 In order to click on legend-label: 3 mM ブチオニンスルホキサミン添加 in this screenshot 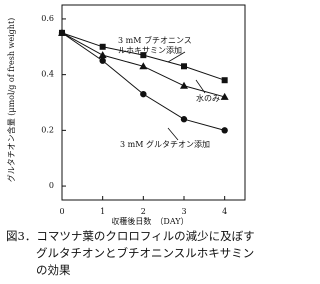, I will do `click(155, 45)`.